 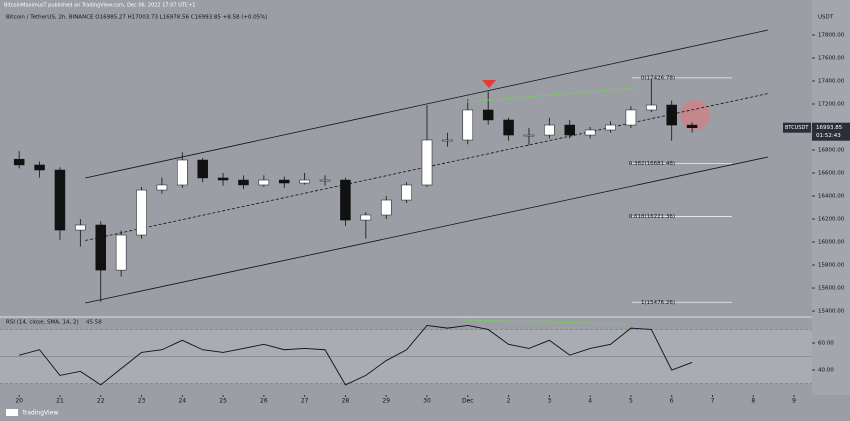 I want to click on y-tick-label: 16000.00, so click(x=831, y=243).